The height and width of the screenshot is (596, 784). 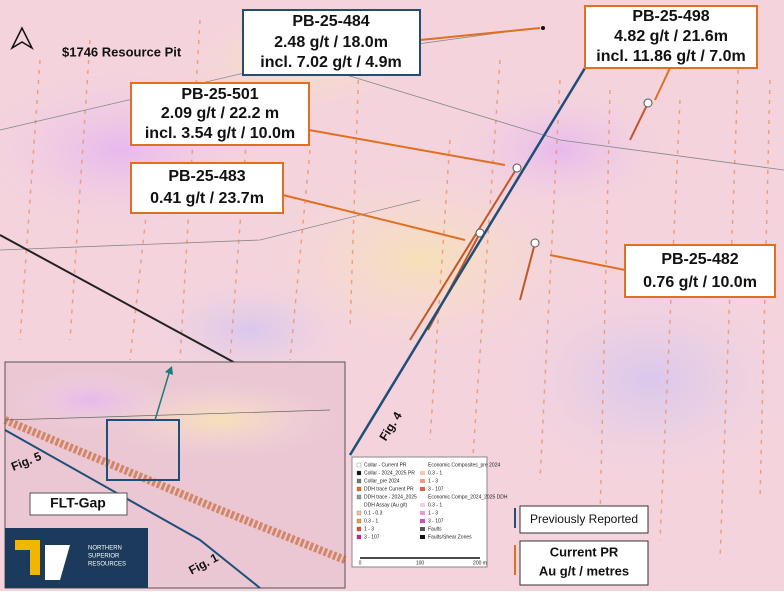 What do you see at coordinates (107, 565) in the screenshot?
I see `logo-text: RESOURCES` at bounding box center [107, 565].